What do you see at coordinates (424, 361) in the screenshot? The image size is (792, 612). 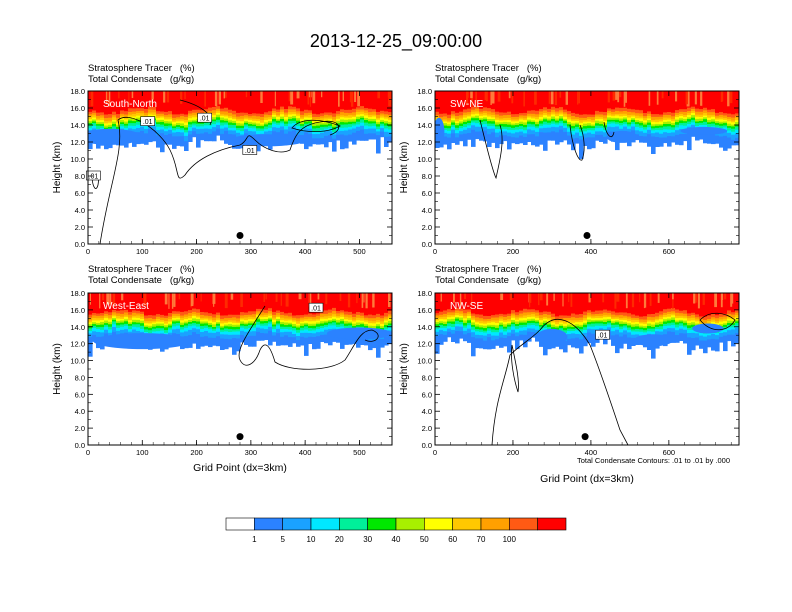 I see `panel-4-ytick-label-5: 10.0` at bounding box center [424, 361].